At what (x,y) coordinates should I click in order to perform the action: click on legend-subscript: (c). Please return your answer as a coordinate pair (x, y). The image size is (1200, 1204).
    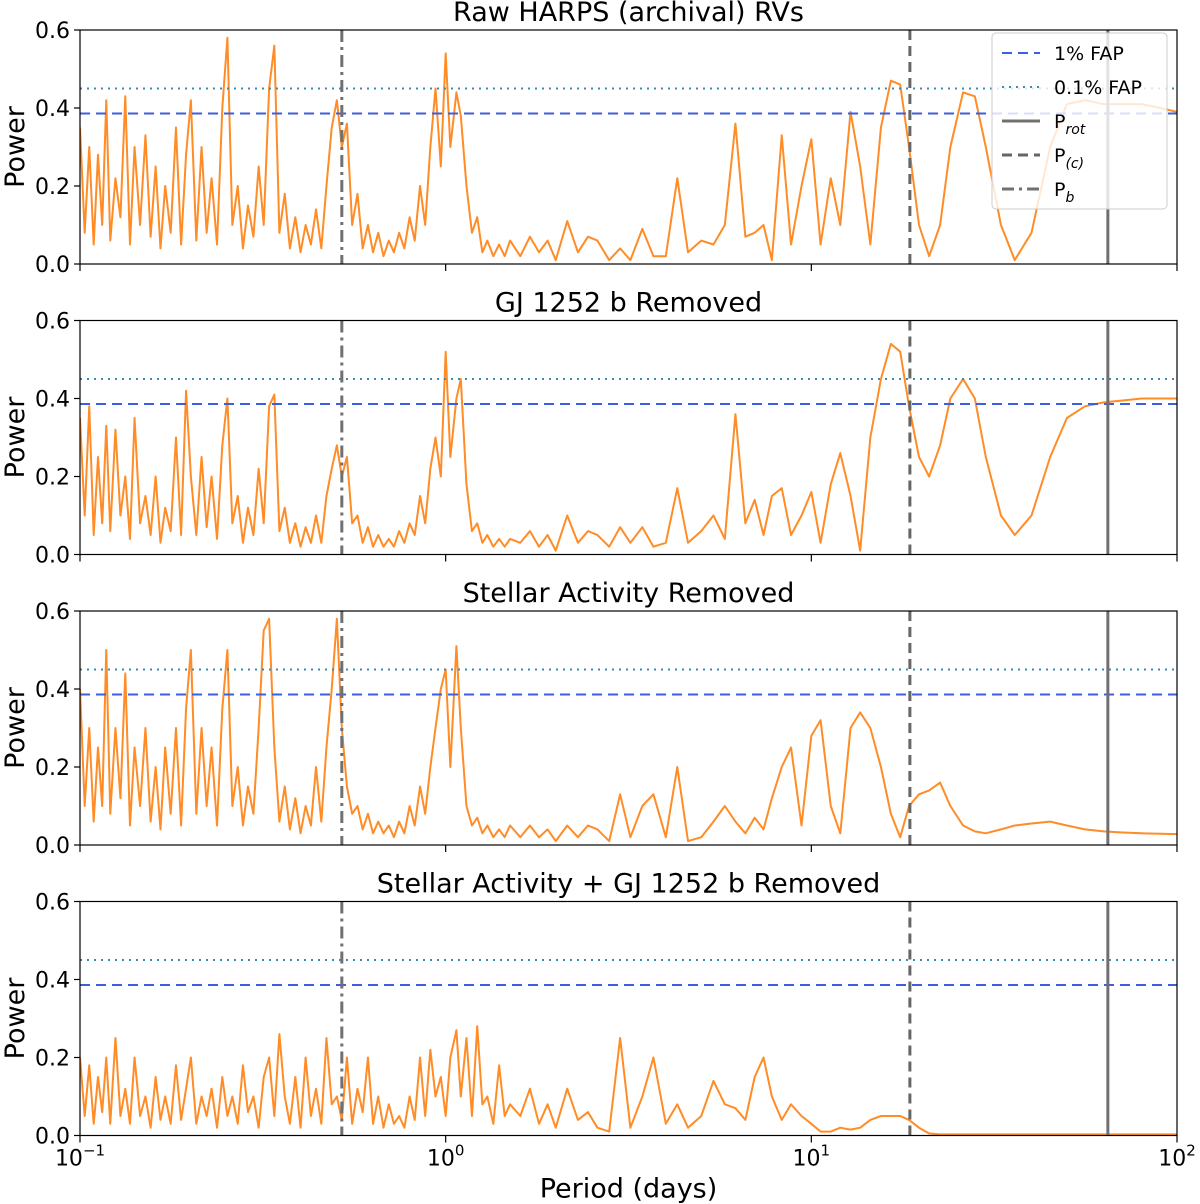
    Looking at the image, I should click on (1074, 164).